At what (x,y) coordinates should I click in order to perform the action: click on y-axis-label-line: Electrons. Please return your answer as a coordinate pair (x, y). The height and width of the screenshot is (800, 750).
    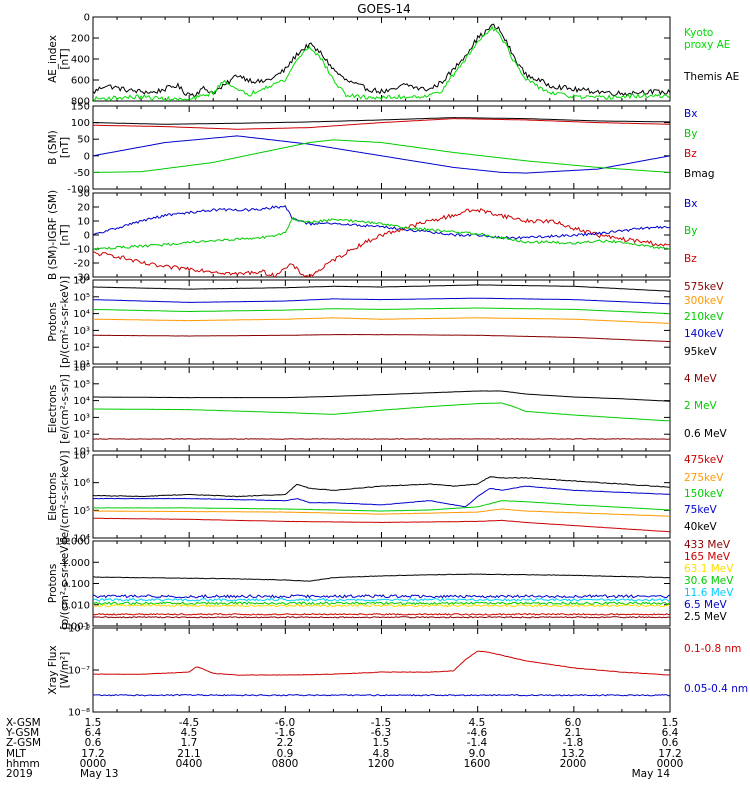
    Looking at the image, I should click on (53, 496).